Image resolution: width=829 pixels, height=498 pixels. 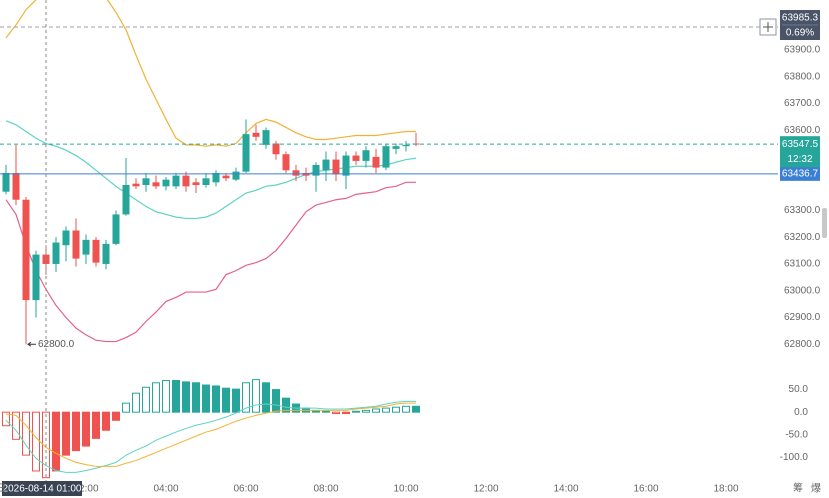 What do you see at coordinates (245, 489) in the screenshot?
I see `x-tick-label: 06:00` at bounding box center [245, 489].